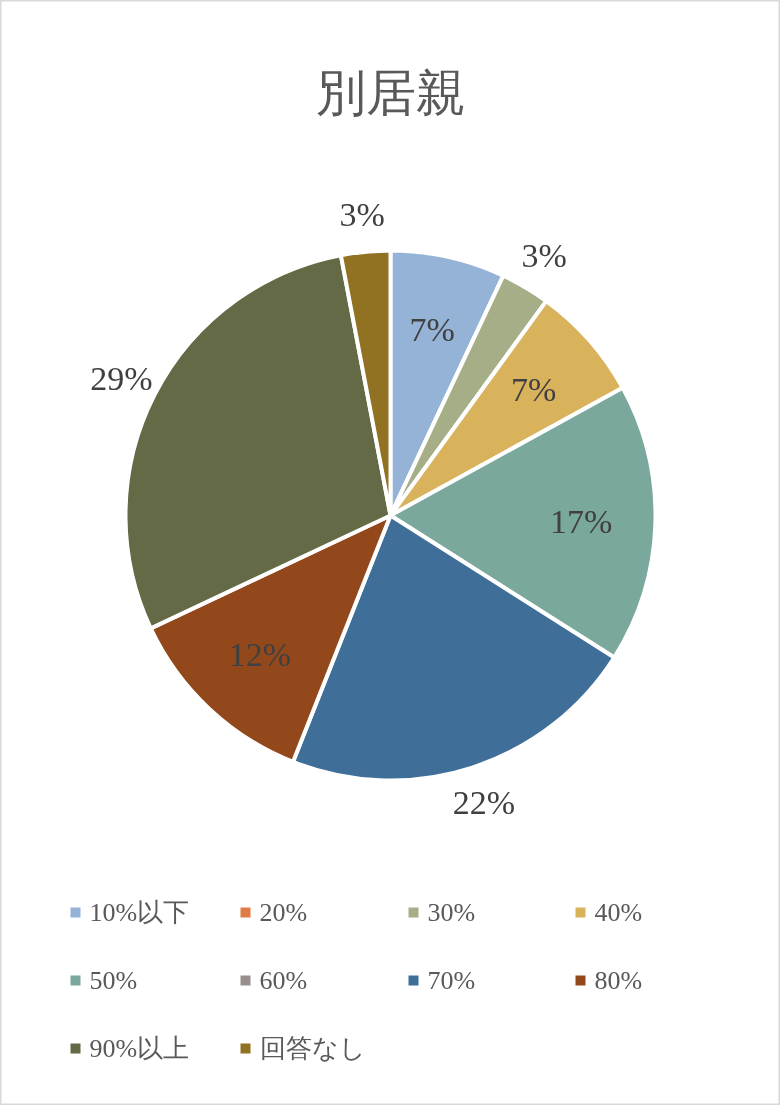 Image resolution: width=782 pixels, height=1107 pixels. Describe the element at coordinates (283, 912) in the screenshot. I see `legend-label: 20%` at that location.